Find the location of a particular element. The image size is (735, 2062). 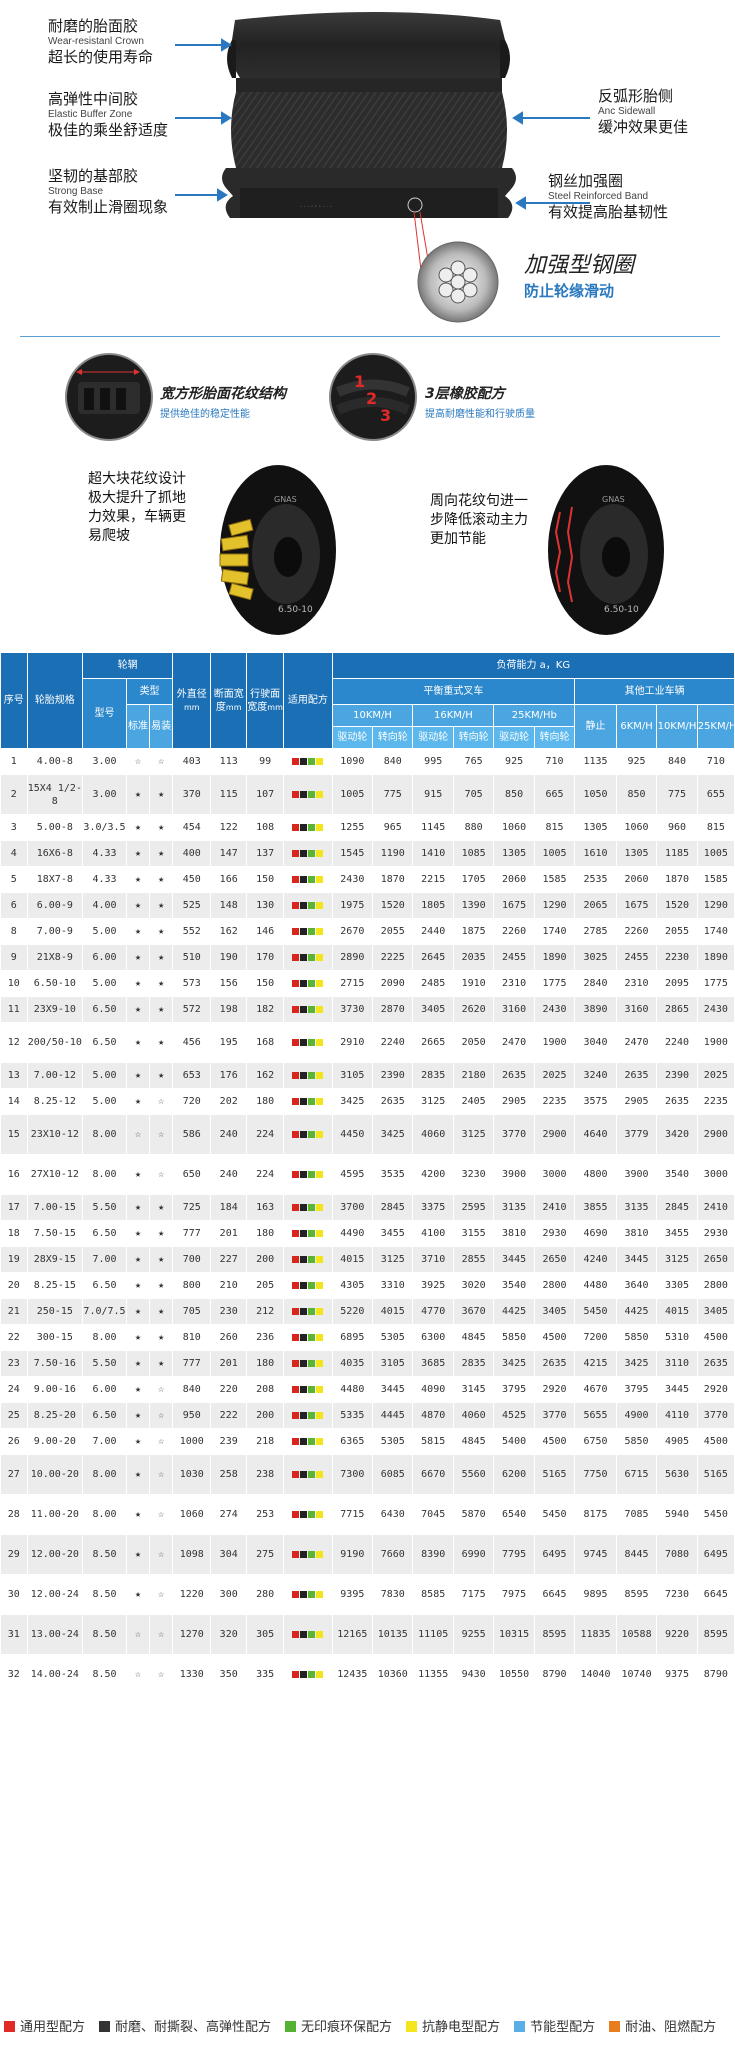

table-cell: 6.00 is located at coordinates (104, 1389).